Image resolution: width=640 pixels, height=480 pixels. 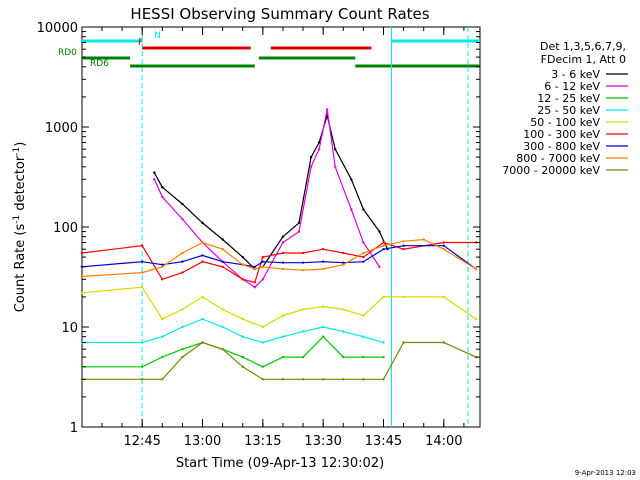 I want to click on y-tick-label: 100, so click(x=65, y=228).